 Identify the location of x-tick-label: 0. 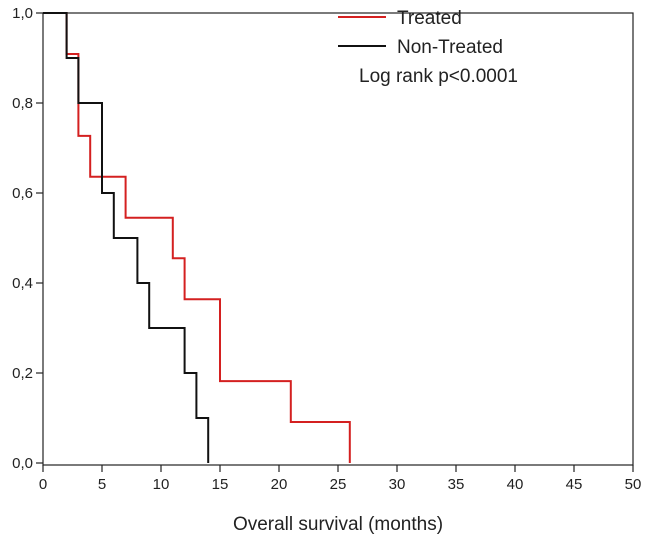
(43, 484).